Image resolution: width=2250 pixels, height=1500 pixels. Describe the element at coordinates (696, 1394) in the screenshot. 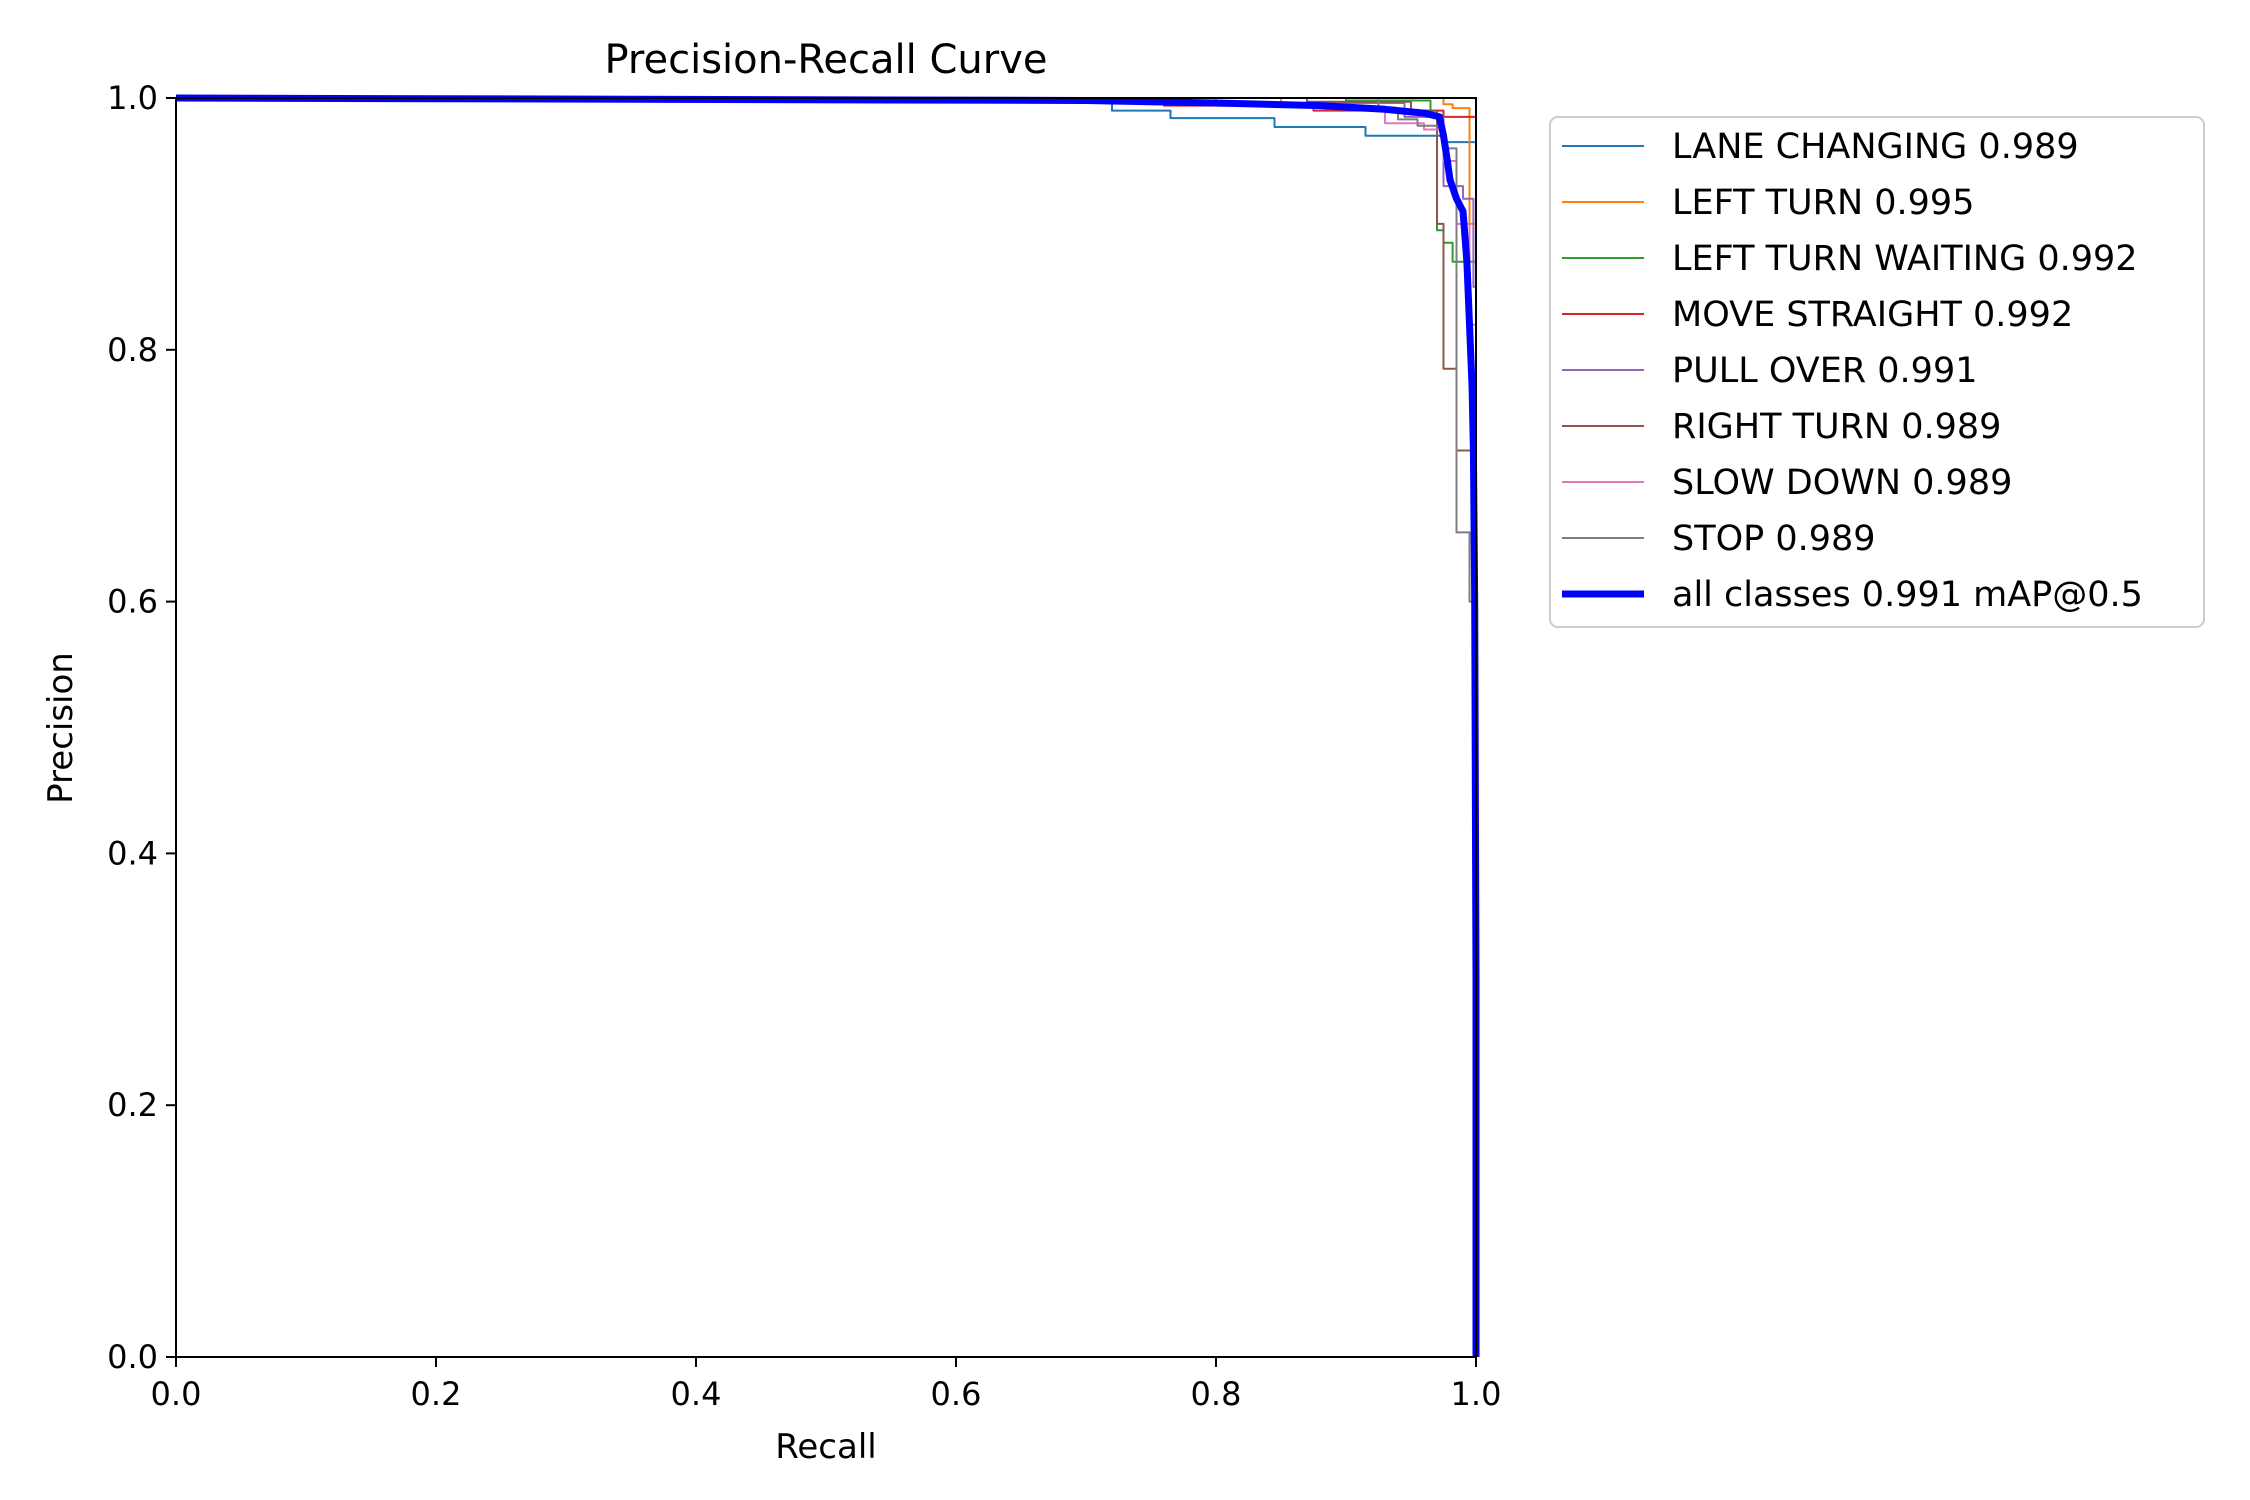

I see `x-tick-label: 0.4` at that location.